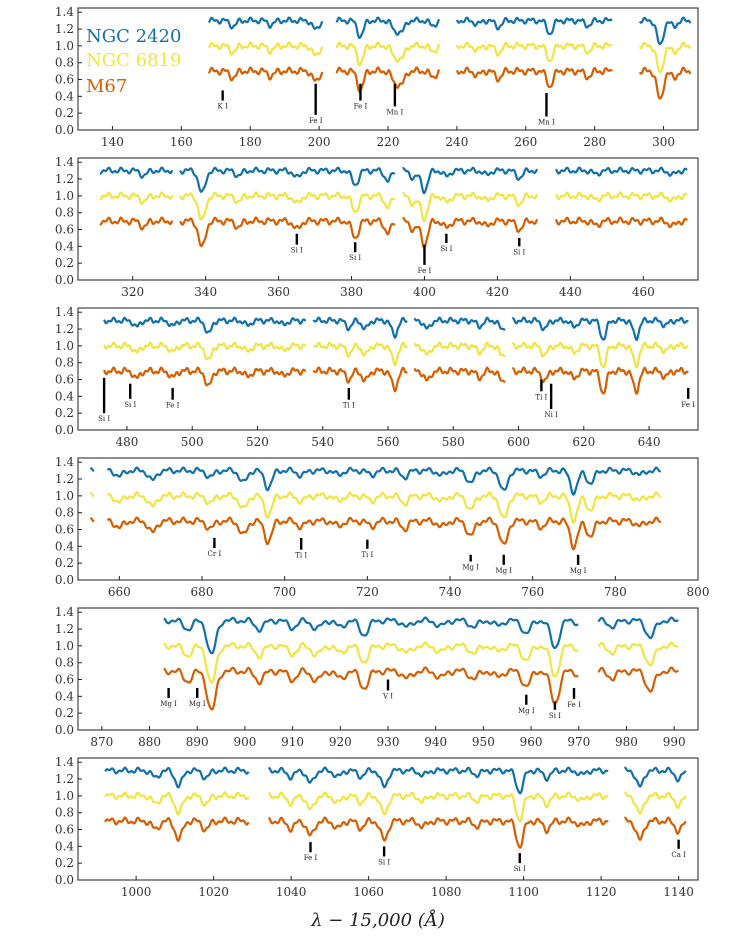 This screenshot has height=943, width=731. Describe the element at coordinates (291, 892) in the screenshot. I see `x-tick-label: 1040` at that location.